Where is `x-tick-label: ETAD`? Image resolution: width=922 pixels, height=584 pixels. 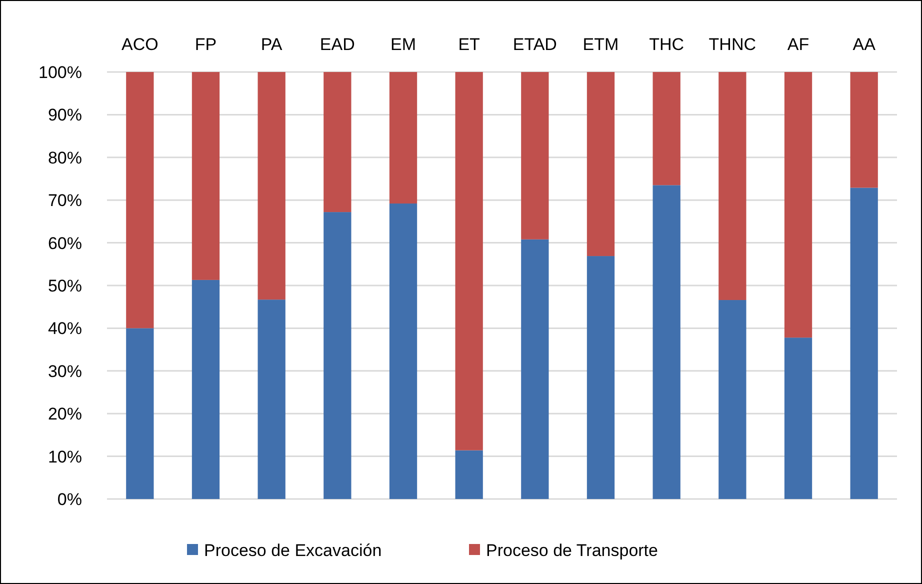
x-tick-label: ETAD is located at coordinates (534, 44).